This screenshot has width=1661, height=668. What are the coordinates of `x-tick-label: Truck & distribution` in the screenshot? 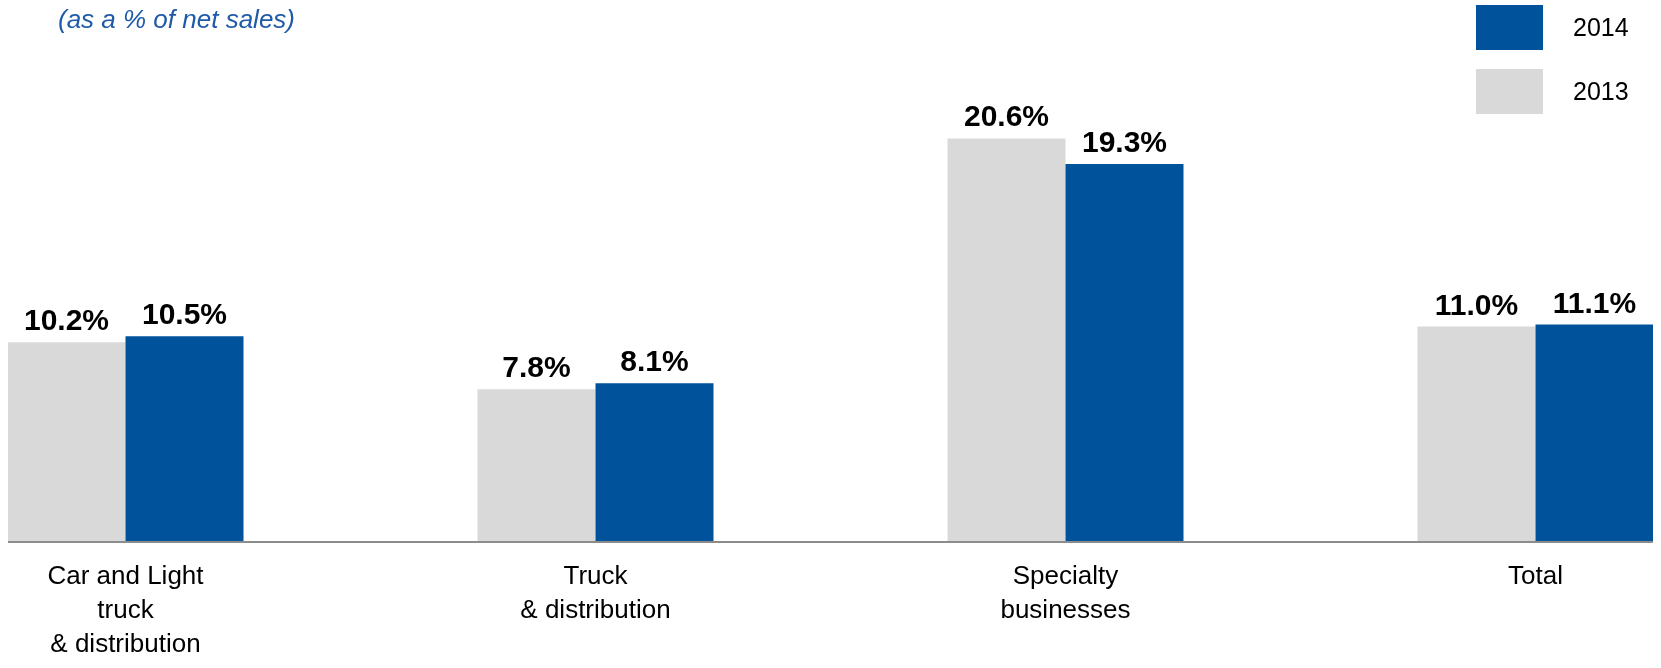 It's located at (595, 592).